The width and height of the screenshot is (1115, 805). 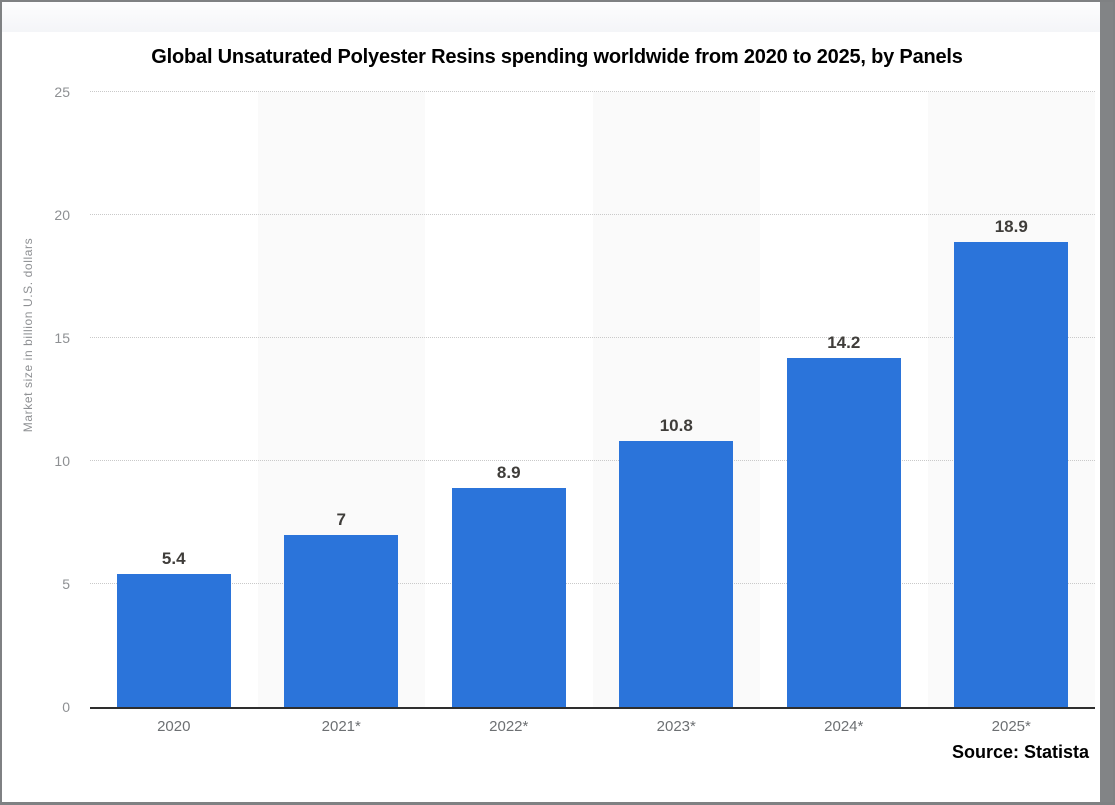 I want to click on bar-2023*, so click(x=676, y=574).